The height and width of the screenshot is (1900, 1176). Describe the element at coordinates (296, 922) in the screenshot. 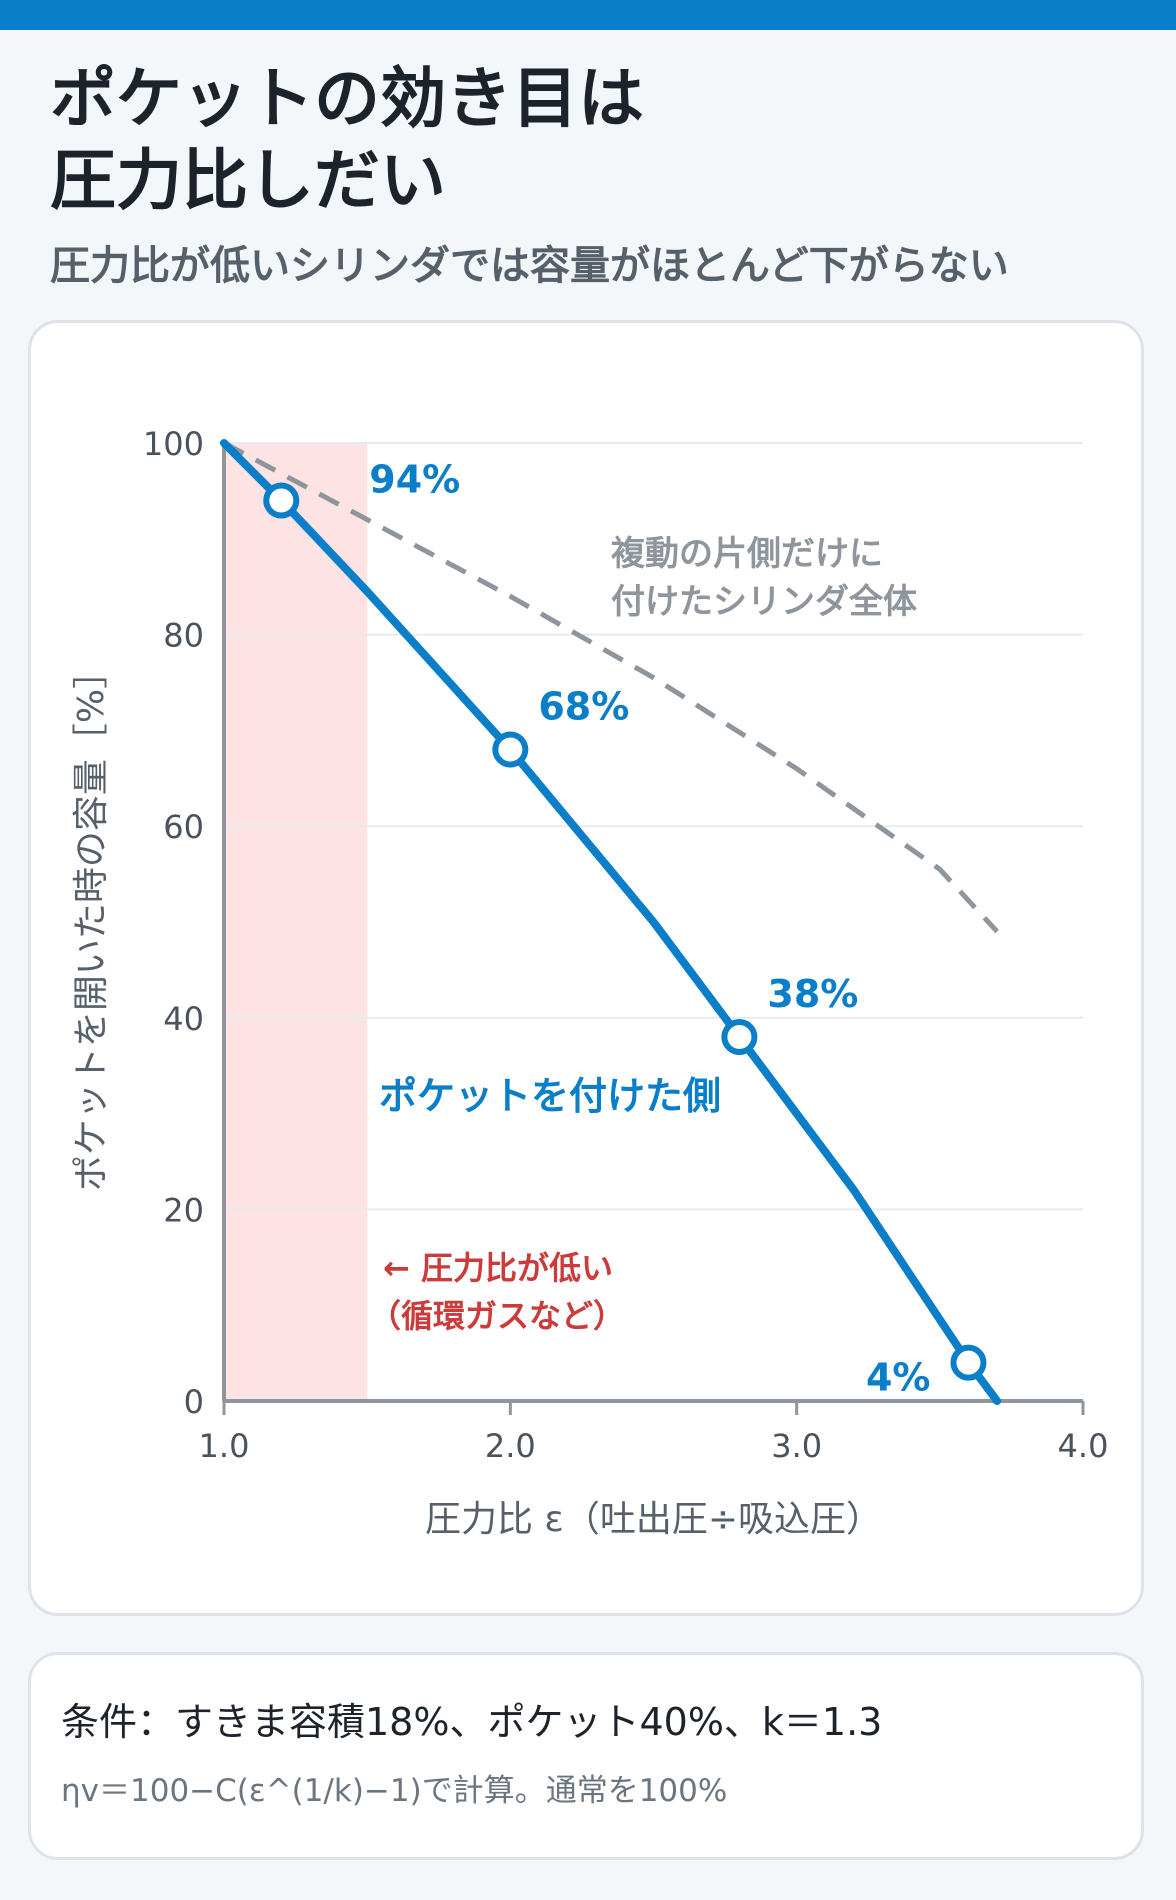

I see `low-ratio-zone` at that location.